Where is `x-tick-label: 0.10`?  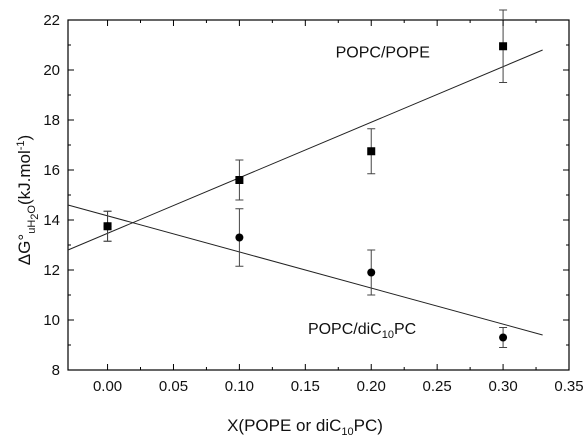
x-tick-label: 0.10 is located at coordinates (239, 386).